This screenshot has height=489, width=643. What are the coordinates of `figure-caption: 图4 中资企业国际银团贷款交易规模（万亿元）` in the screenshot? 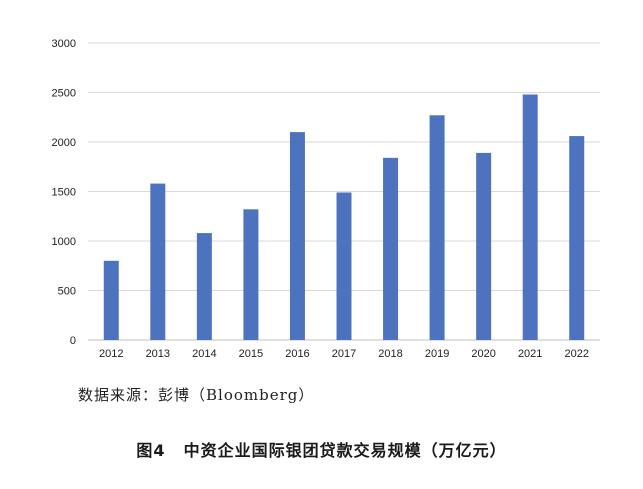 It's located at (321, 449).